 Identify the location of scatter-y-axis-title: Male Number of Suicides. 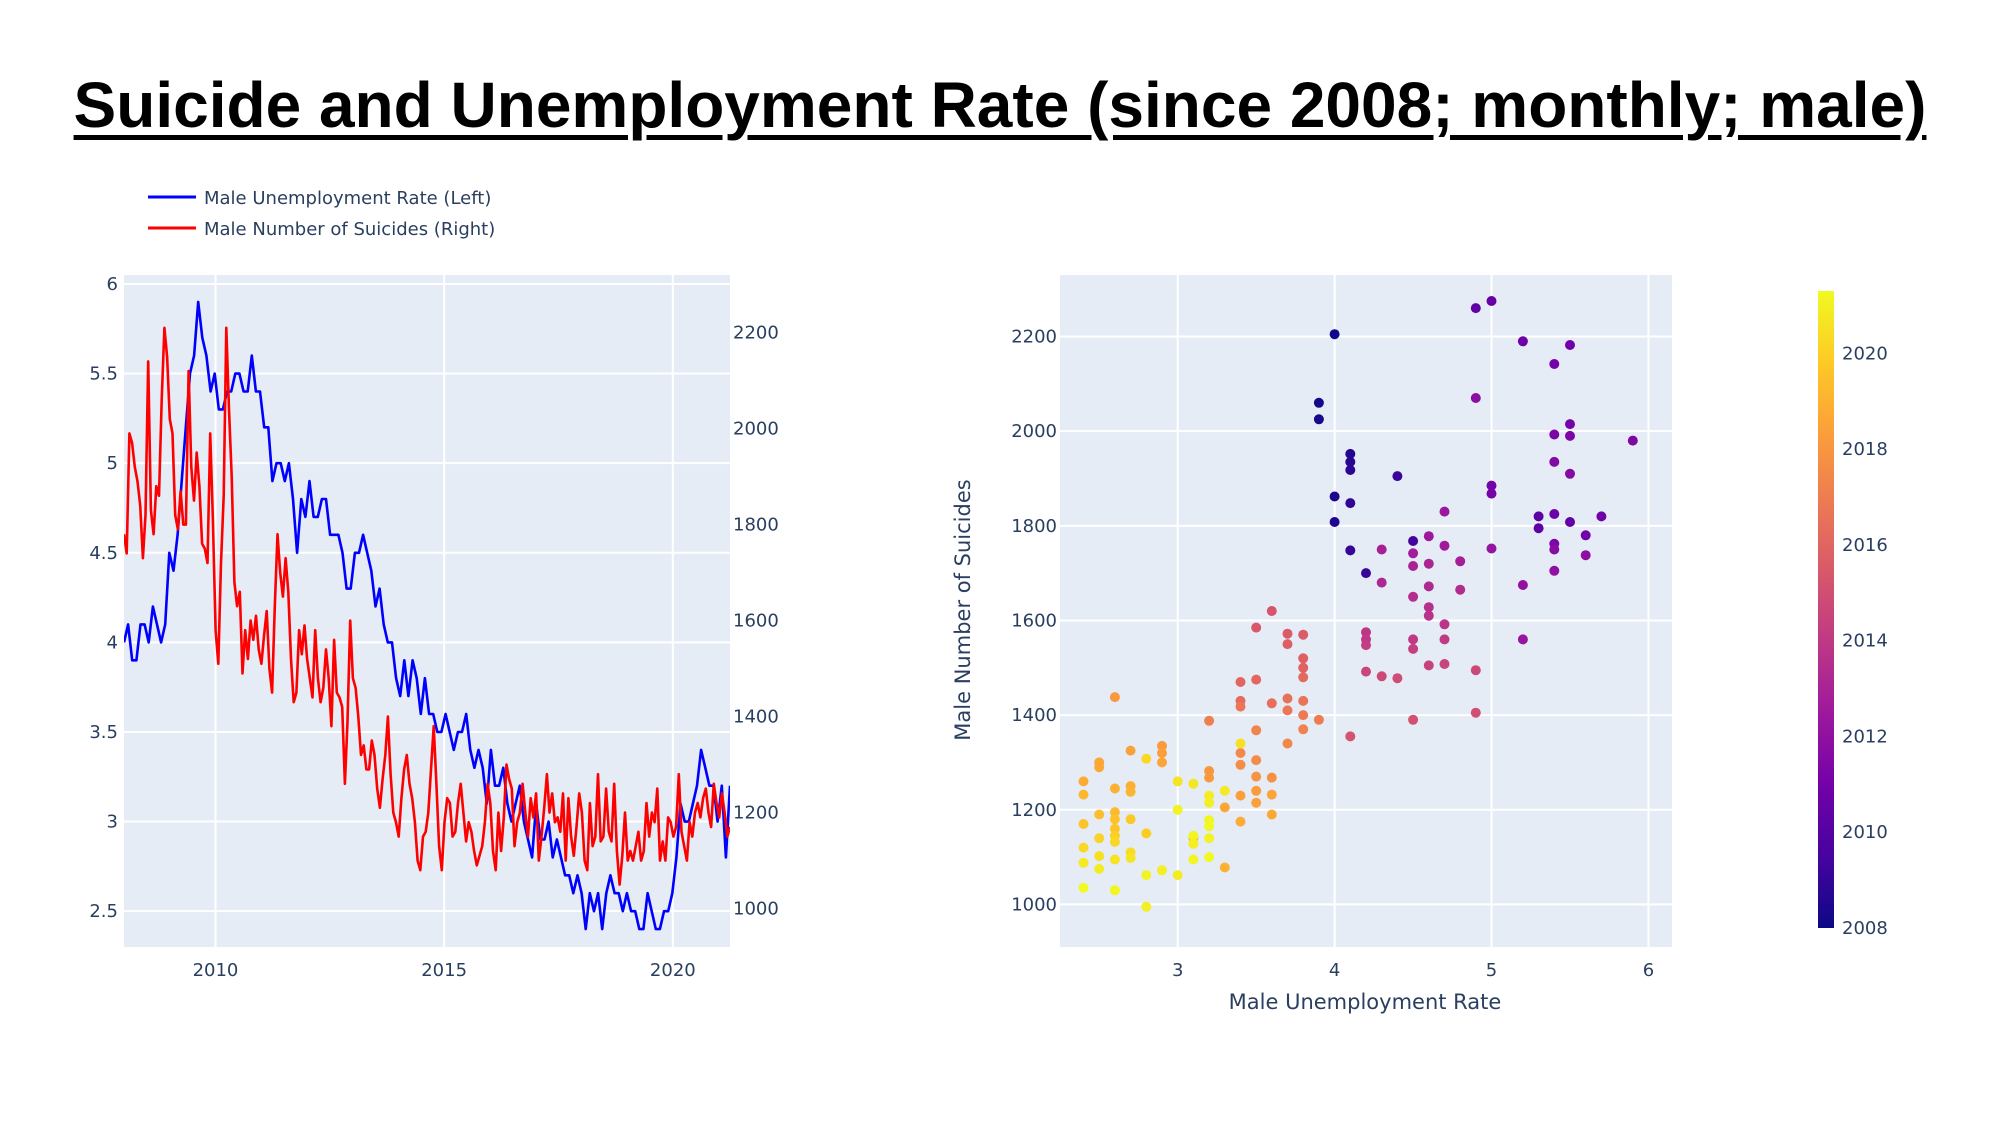
(963, 609).